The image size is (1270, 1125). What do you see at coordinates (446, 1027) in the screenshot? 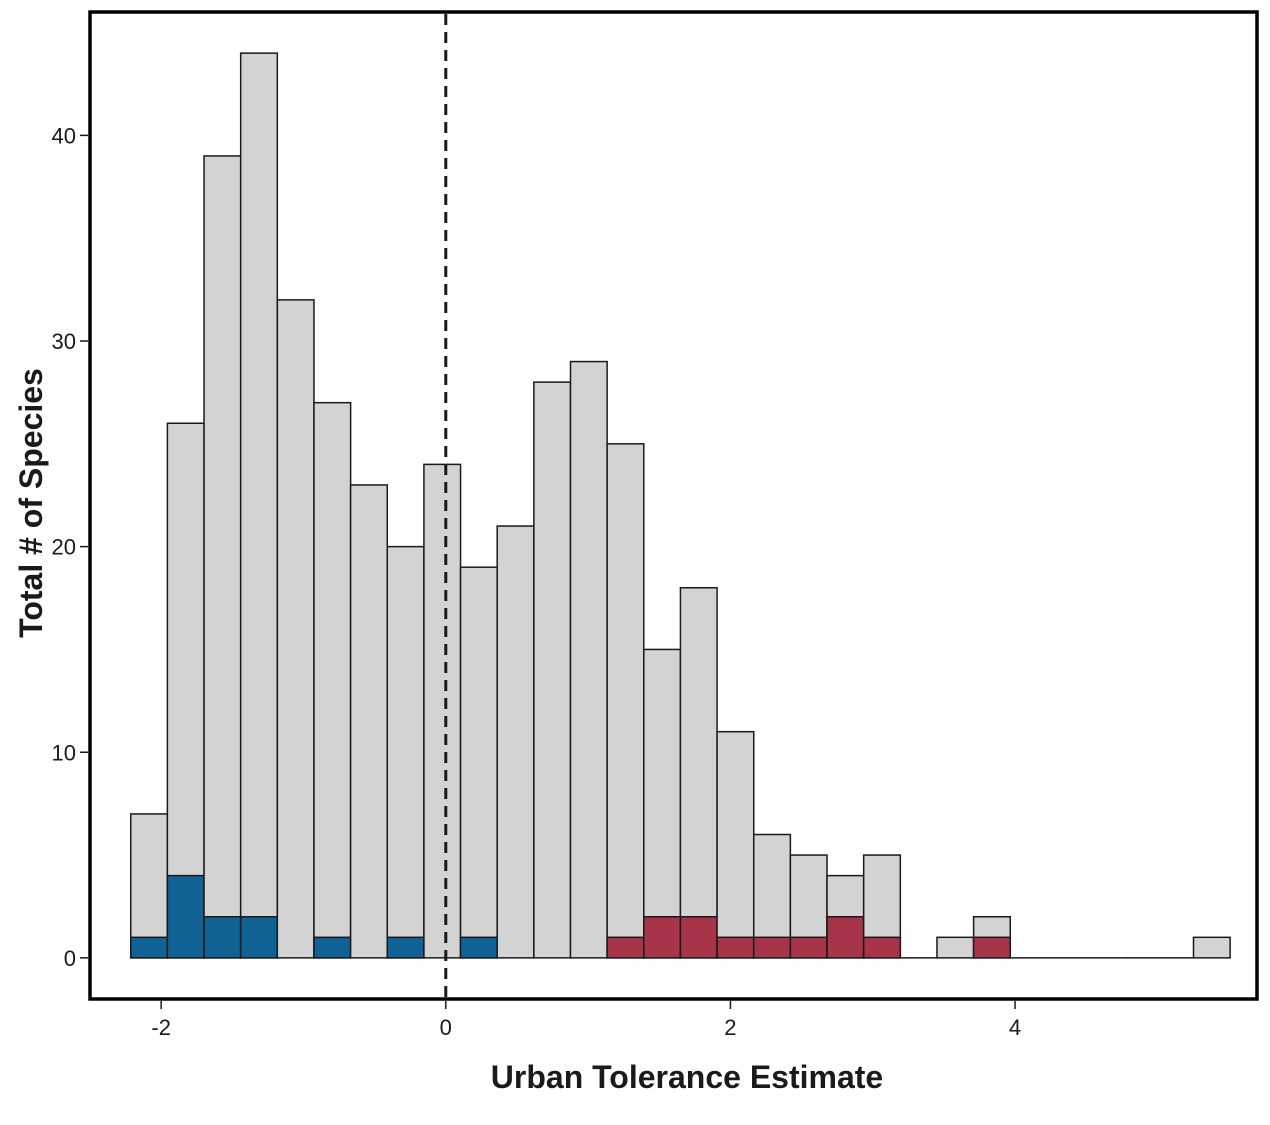
I see `x-tick-label: 0` at bounding box center [446, 1027].